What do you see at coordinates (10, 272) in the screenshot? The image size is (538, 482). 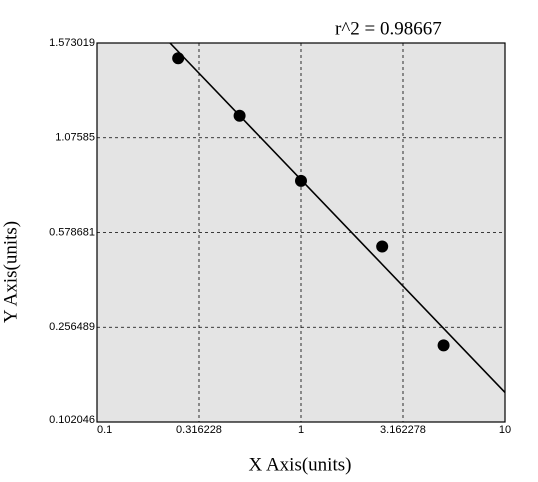 I see `y-axis-title: Y Axis(units)` at bounding box center [10, 272].